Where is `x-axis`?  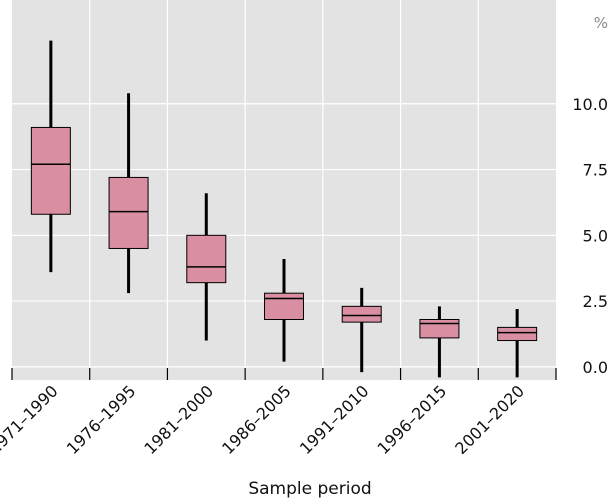
x-axis is located at coordinates (284, 374).